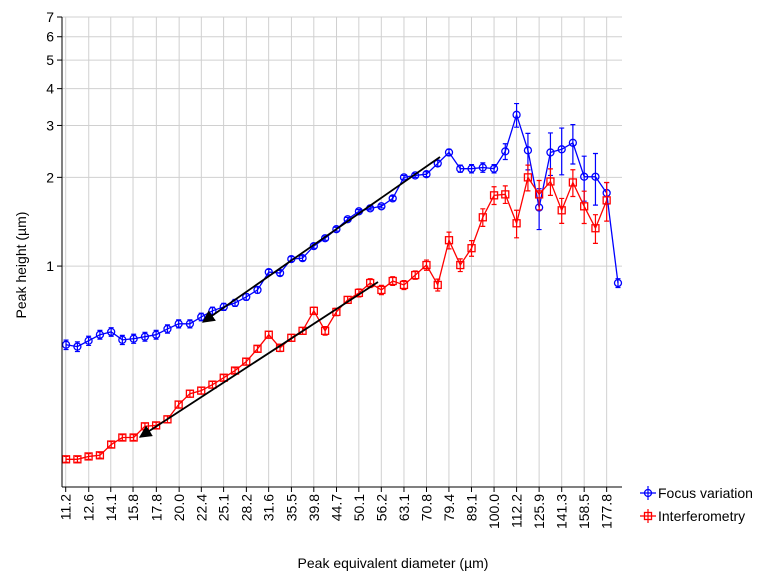 This screenshot has width=779, height=581. Describe the element at coordinates (705, 493) in the screenshot. I see `legend-label: Focus variation` at that location.